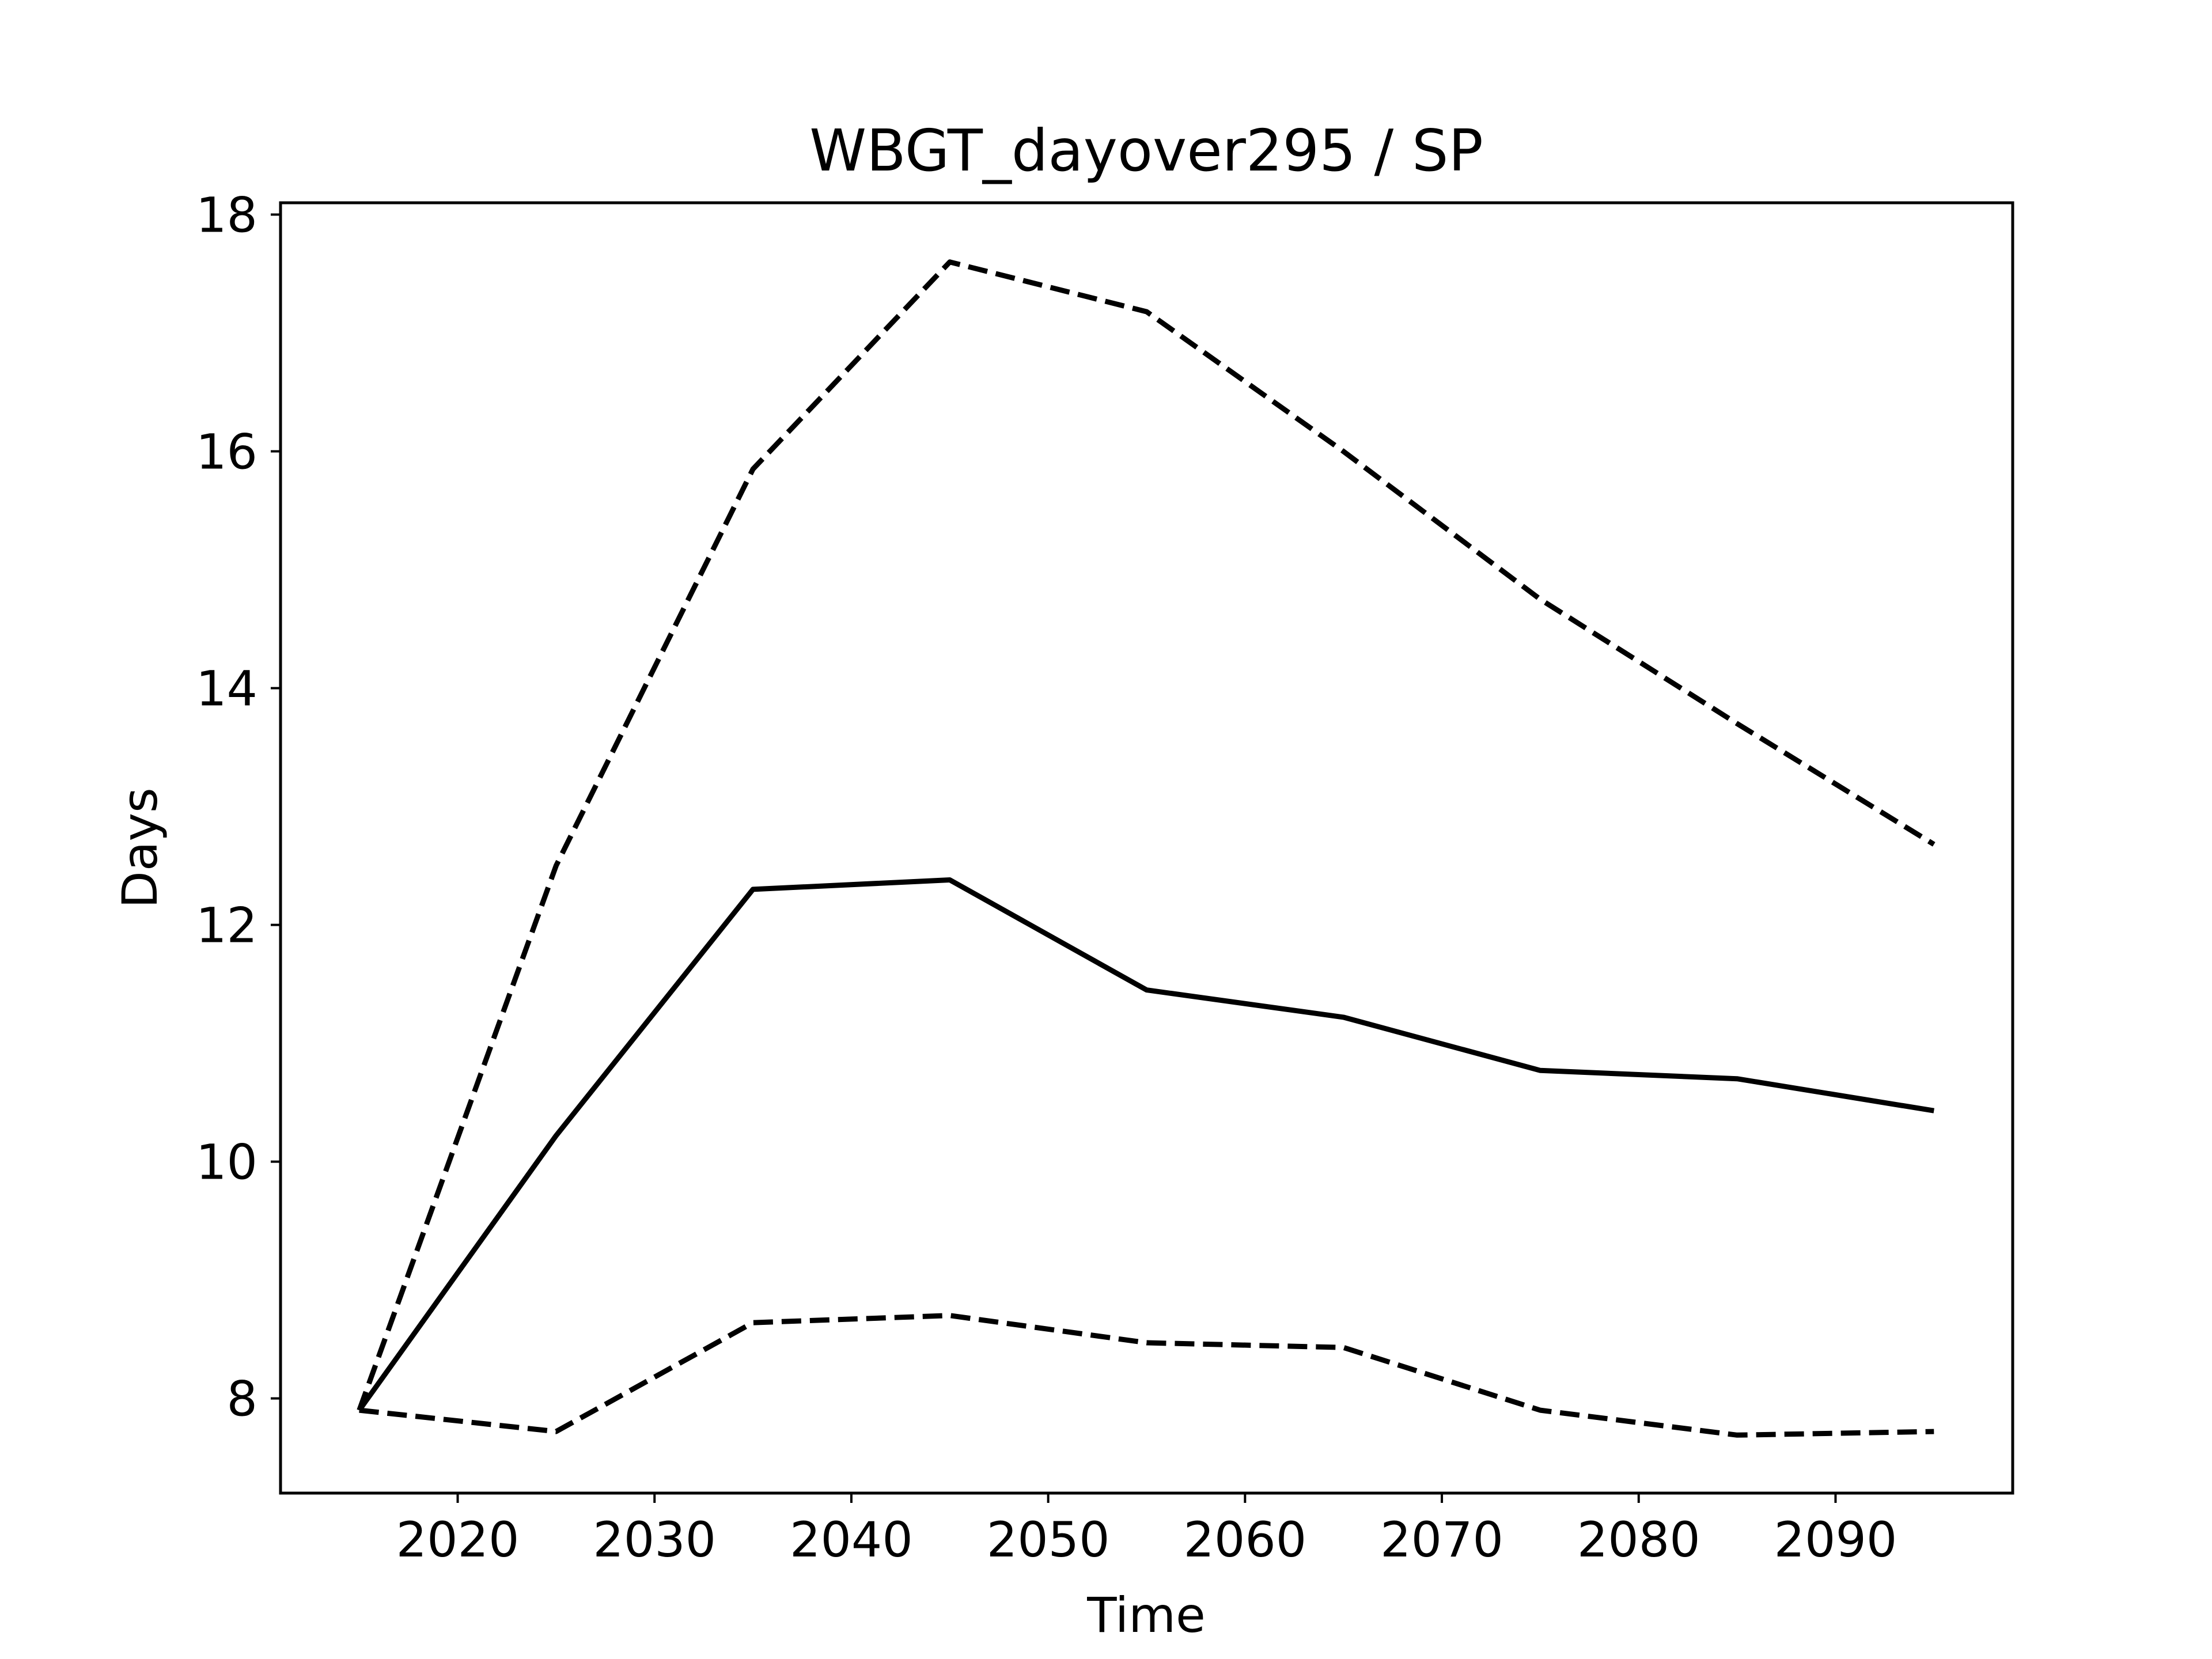 The height and width of the screenshot is (1659, 2212). I want to click on y-tick-label: 18, so click(226, 215).